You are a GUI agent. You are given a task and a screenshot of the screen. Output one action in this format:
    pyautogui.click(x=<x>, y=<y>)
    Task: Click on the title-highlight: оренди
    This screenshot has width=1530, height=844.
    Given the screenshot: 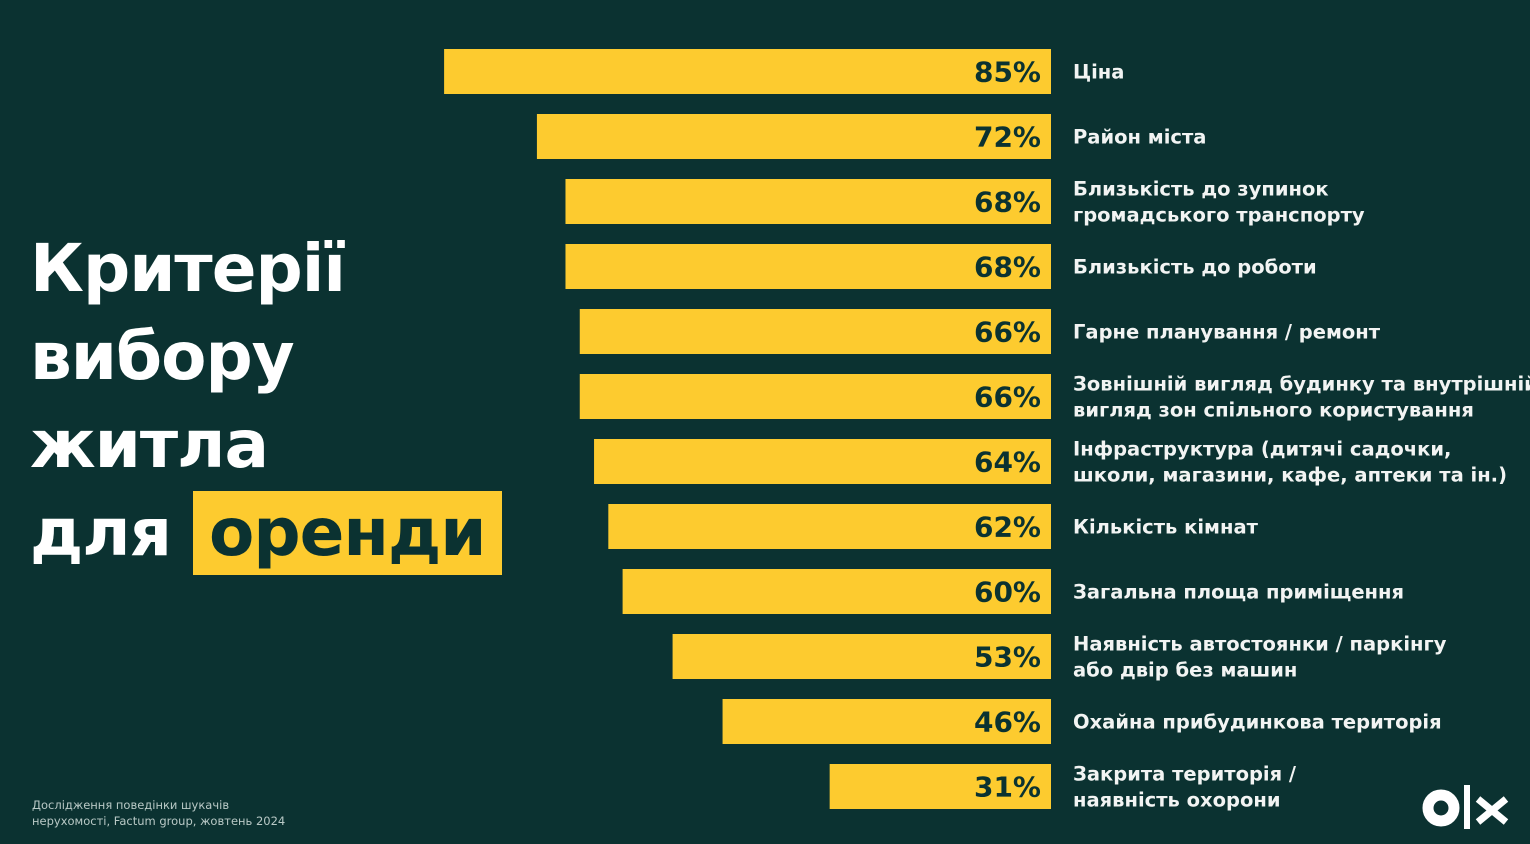 What is the action you would take?
    pyautogui.click(x=347, y=533)
    